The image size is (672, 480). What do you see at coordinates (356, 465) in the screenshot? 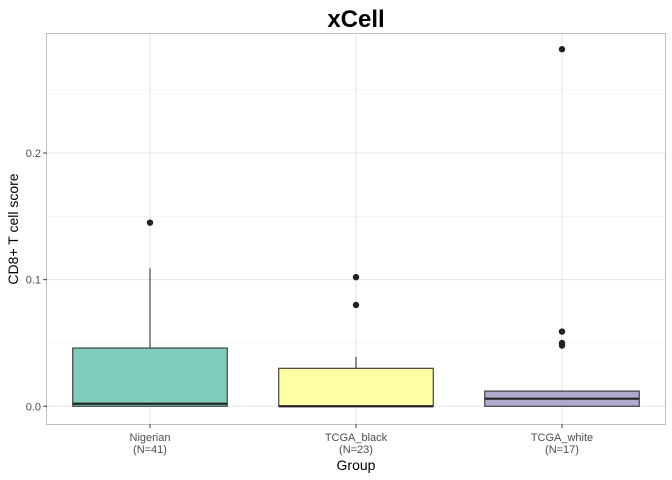
I see `x-axis-label: Group` at bounding box center [356, 465].